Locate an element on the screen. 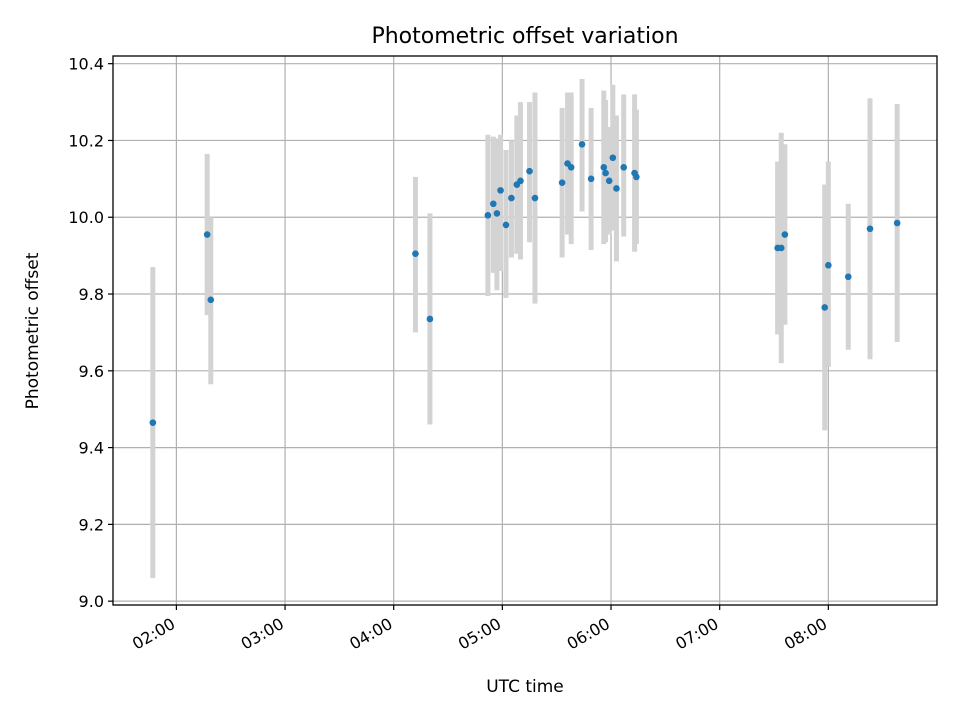 This screenshot has width=960, height=720. x-axis-label: UTC time is located at coordinates (525, 687).